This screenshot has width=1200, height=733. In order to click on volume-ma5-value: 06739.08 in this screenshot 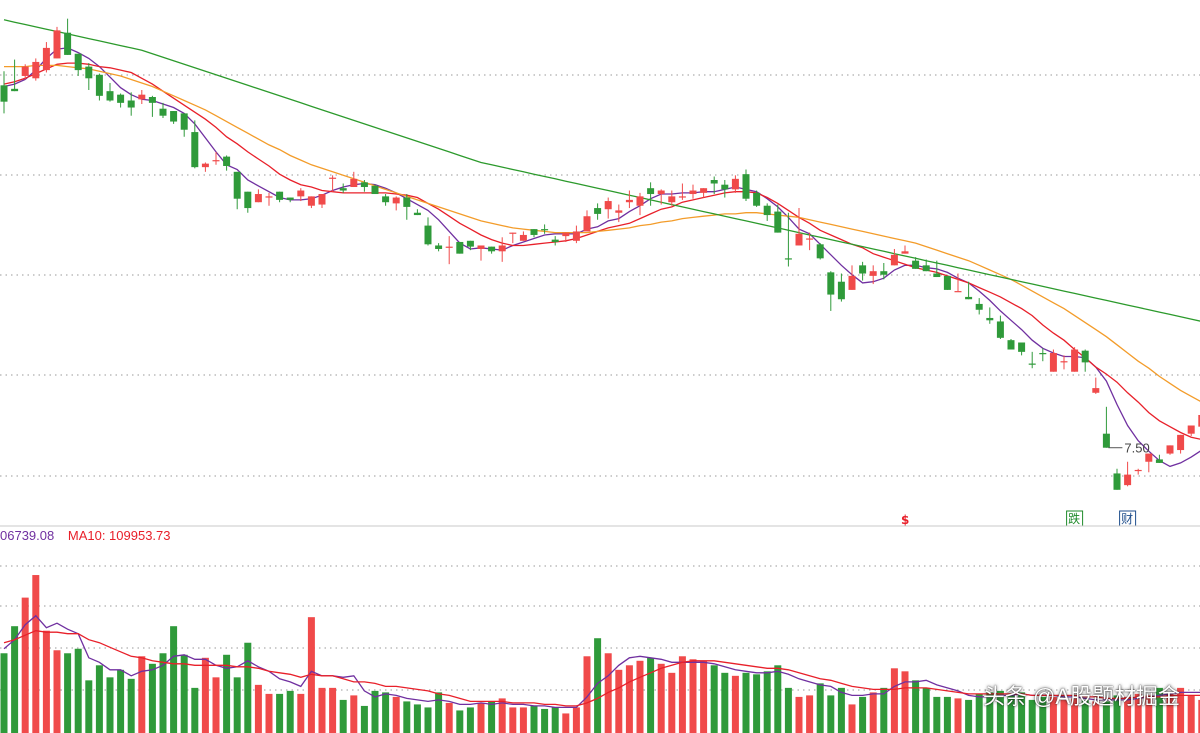, I will do `click(27, 535)`.